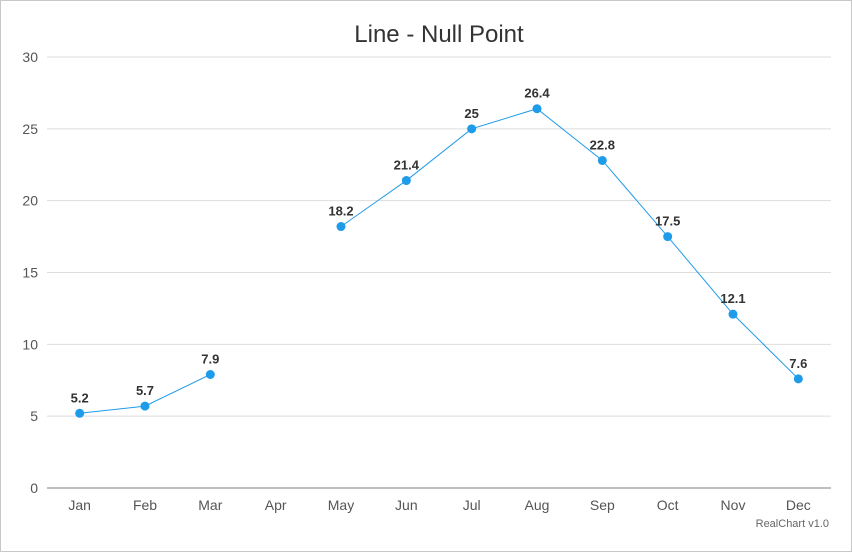 This screenshot has width=852, height=552. What do you see at coordinates (472, 505) in the screenshot?
I see `x-tick-label: Jul` at bounding box center [472, 505].